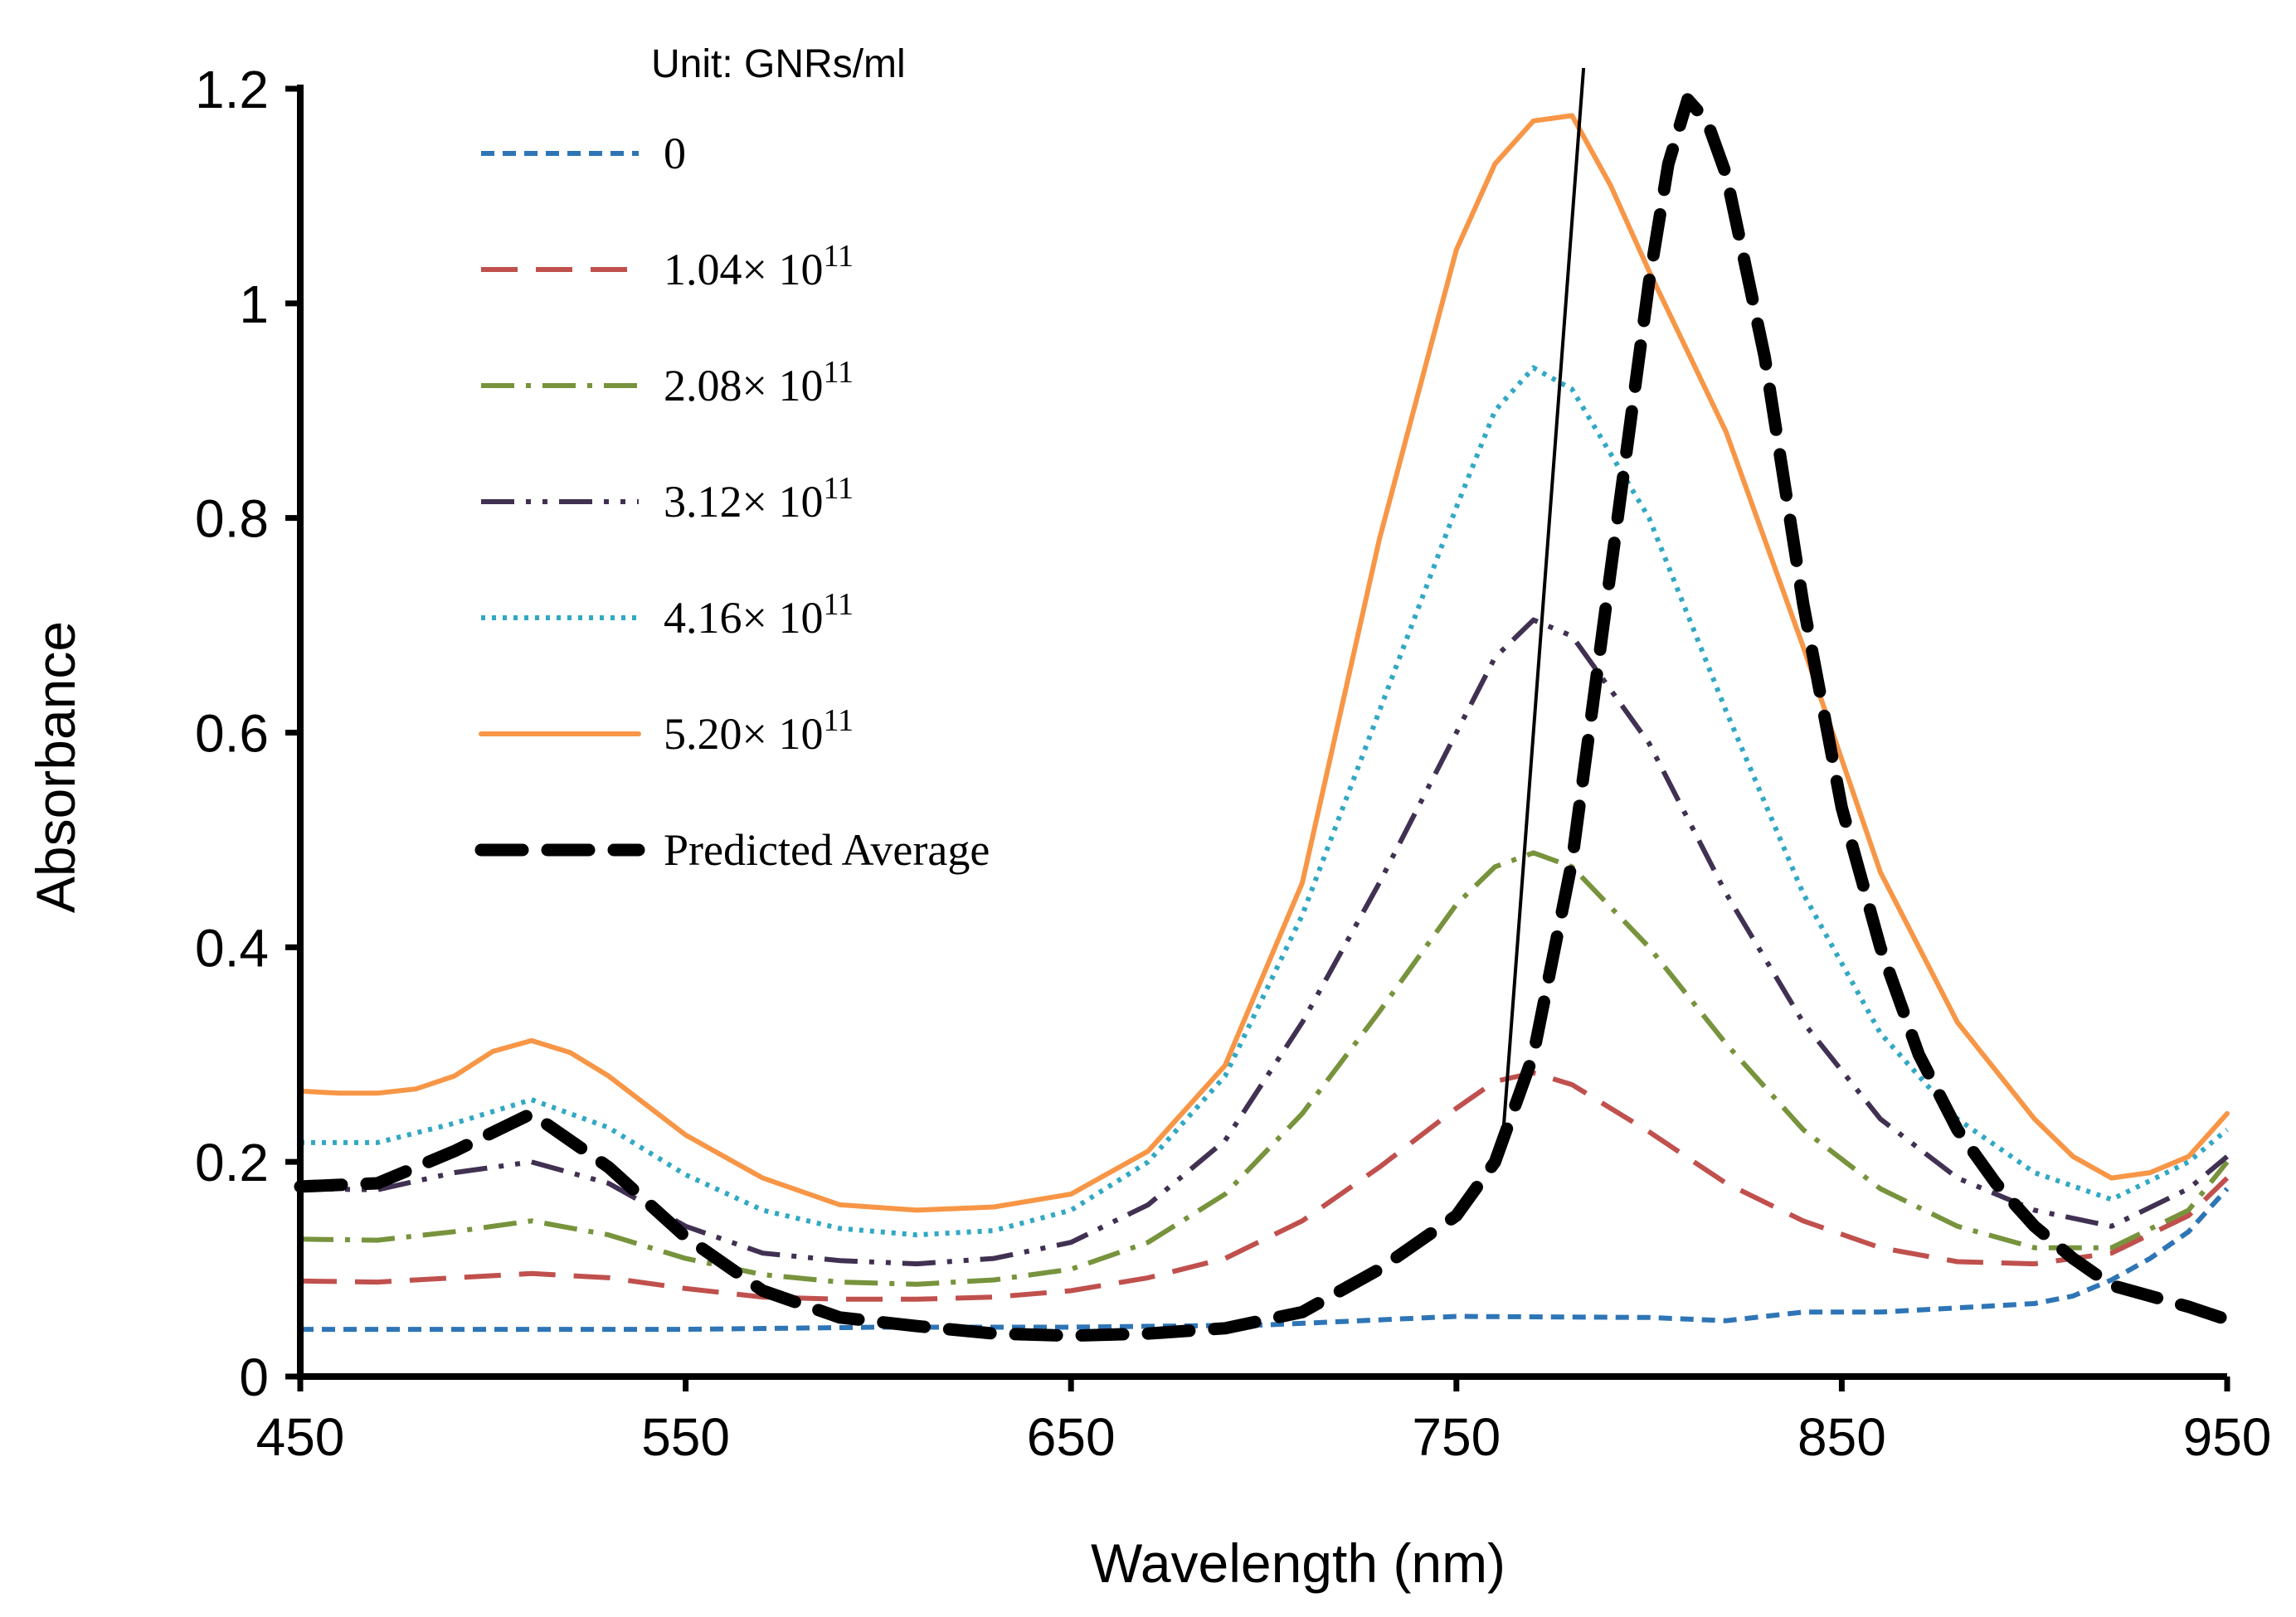  Describe the element at coordinates (1072, 1437) in the screenshot. I see `x-tick-label: 650` at that location.